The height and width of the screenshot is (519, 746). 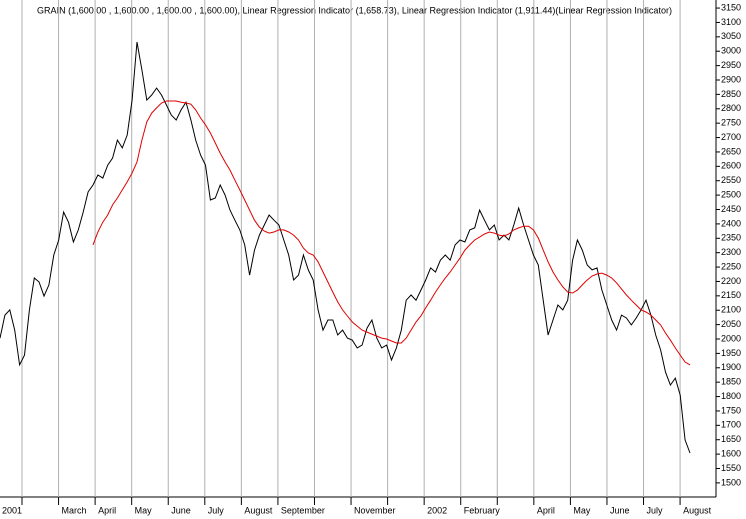 I want to click on x-tick-label: February, so click(x=482, y=510).